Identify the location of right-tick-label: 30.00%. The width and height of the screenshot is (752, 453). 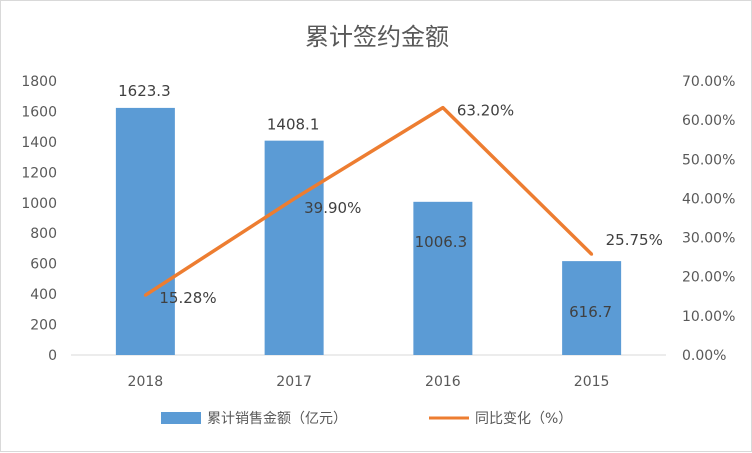
(708, 239).